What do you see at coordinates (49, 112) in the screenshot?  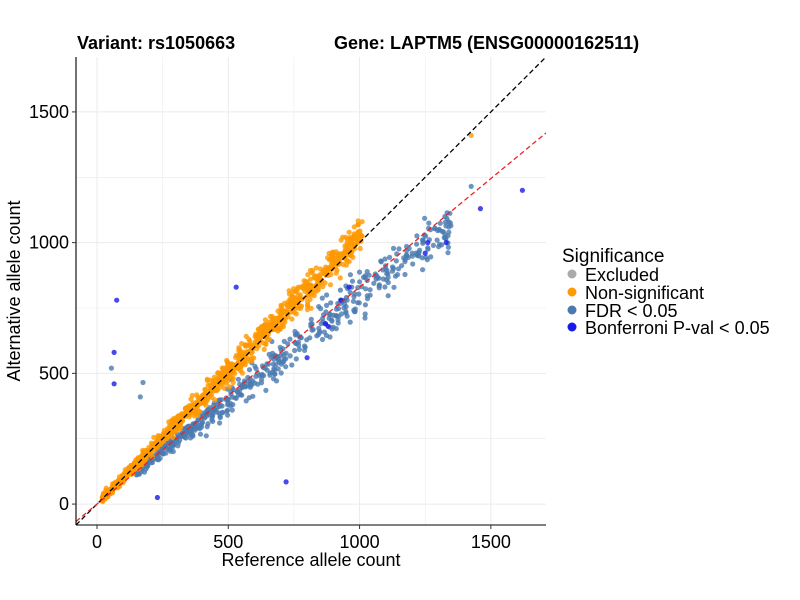 I see `y-tick-label: 1500` at bounding box center [49, 112].